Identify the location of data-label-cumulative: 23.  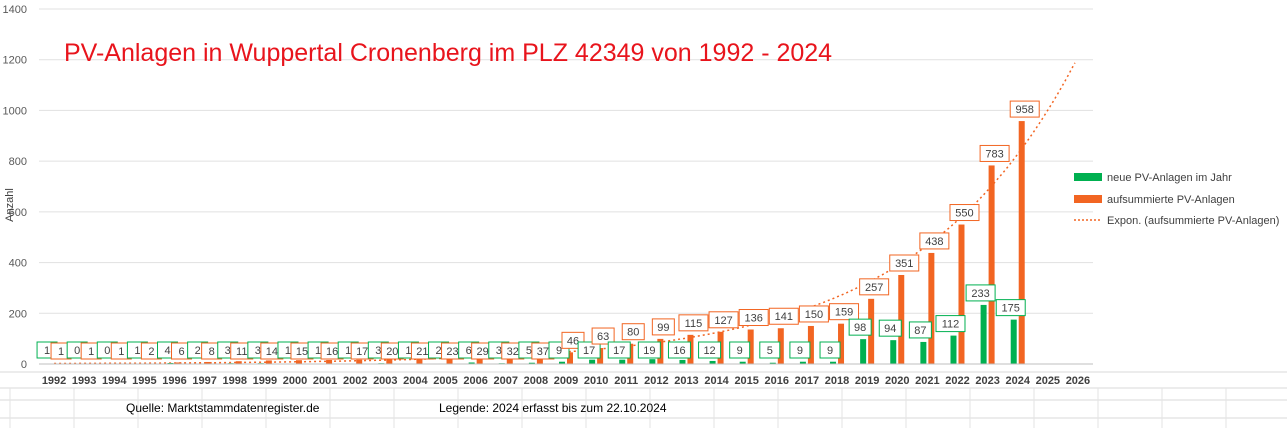
(452, 352).